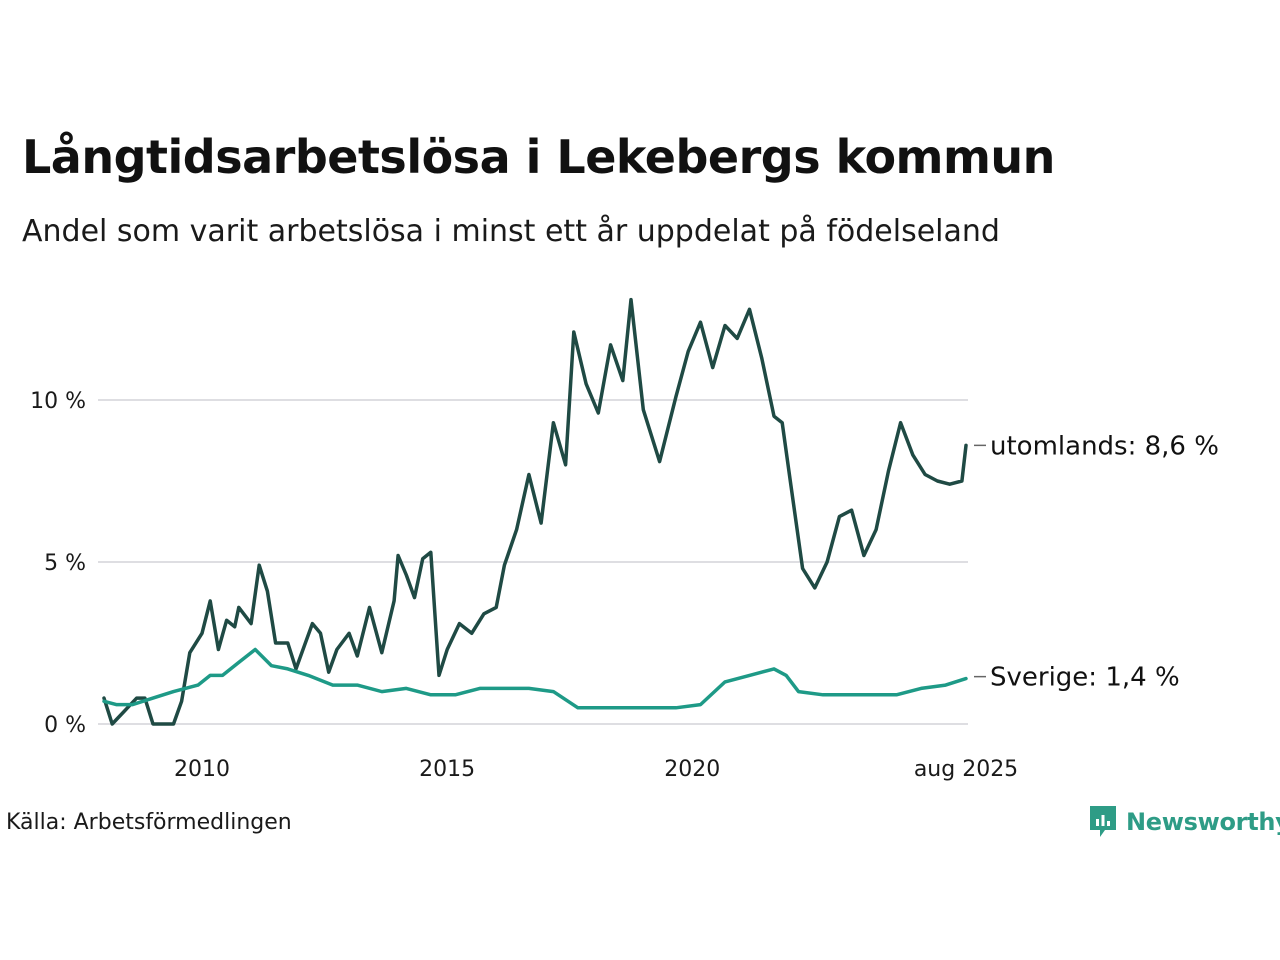 The image size is (1280, 960). Describe the element at coordinates (1103, 821) in the screenshot. I see `newsworthy-logo-icon` at that location.